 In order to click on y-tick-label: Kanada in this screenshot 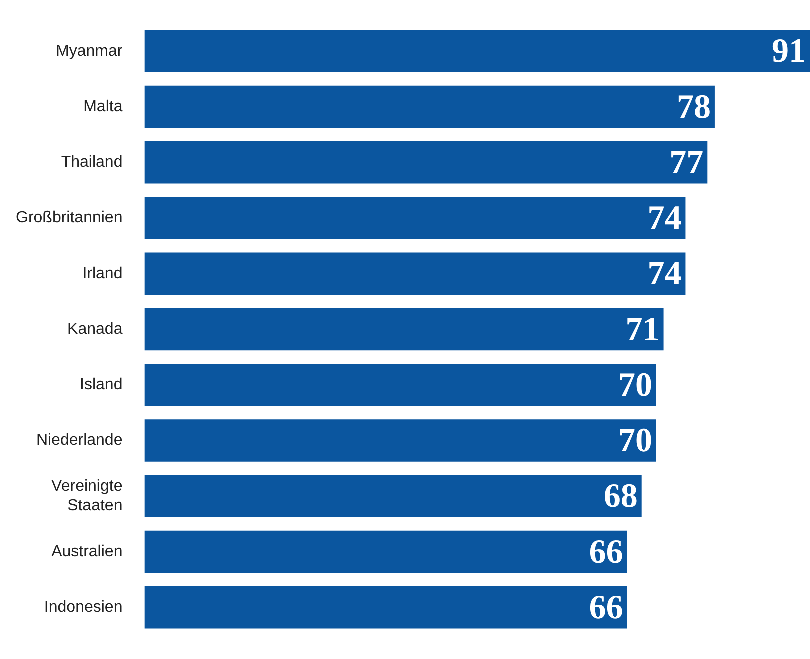, I will do `click(95, 329)`.